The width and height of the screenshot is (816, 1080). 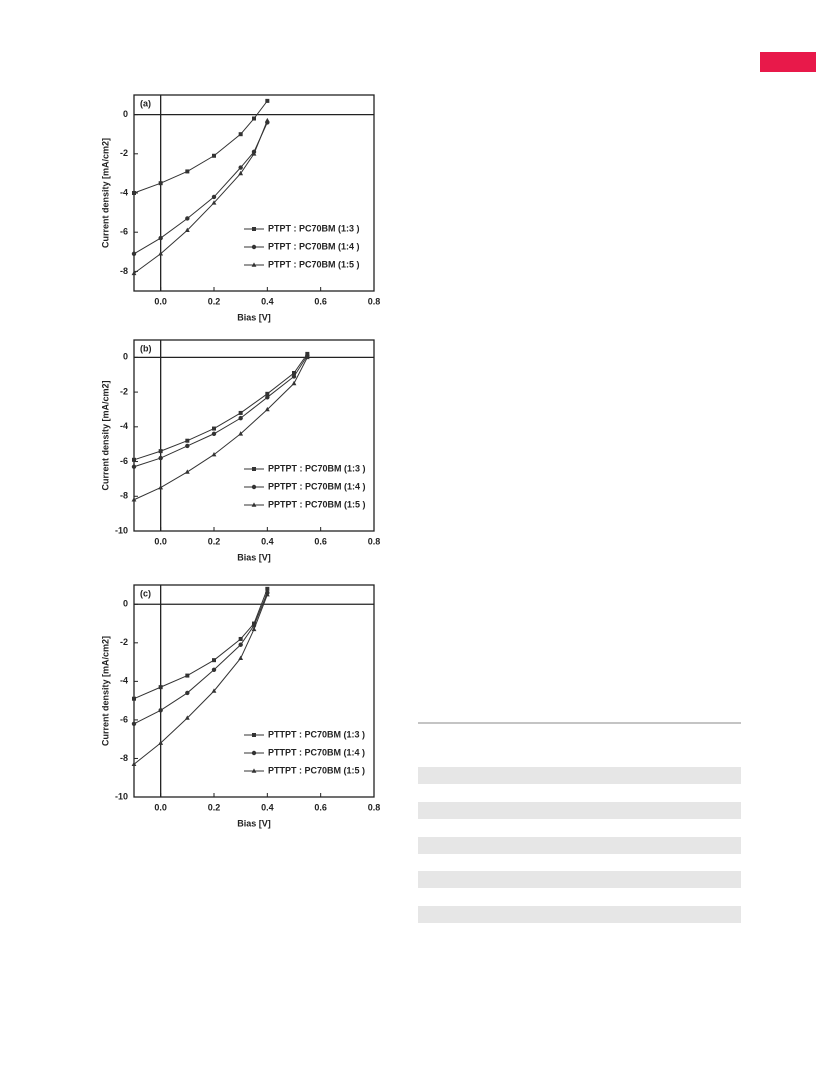 What do you see at coordinates (121, 530) in the screenshot?
I see `y-tick-label: -10` at bounding box center [121, 530].